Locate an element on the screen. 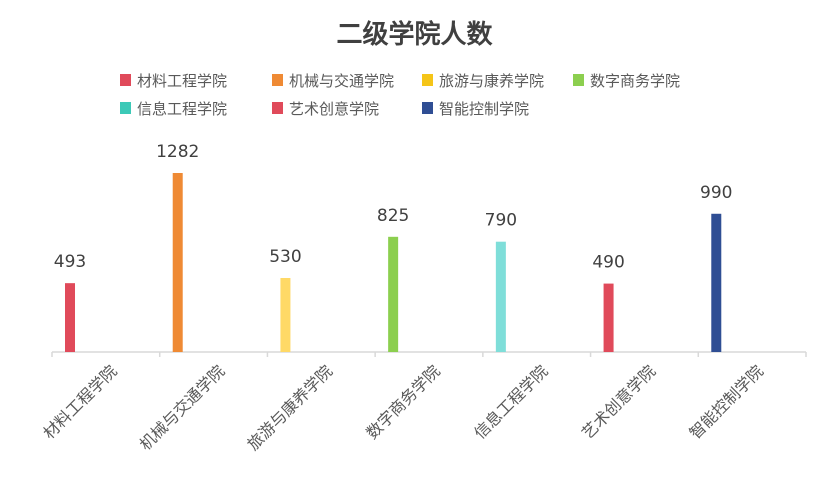 This screenshot has height=490, width=829. x-tick-label: 智能控制学院 is located at coordinates (726, 401).